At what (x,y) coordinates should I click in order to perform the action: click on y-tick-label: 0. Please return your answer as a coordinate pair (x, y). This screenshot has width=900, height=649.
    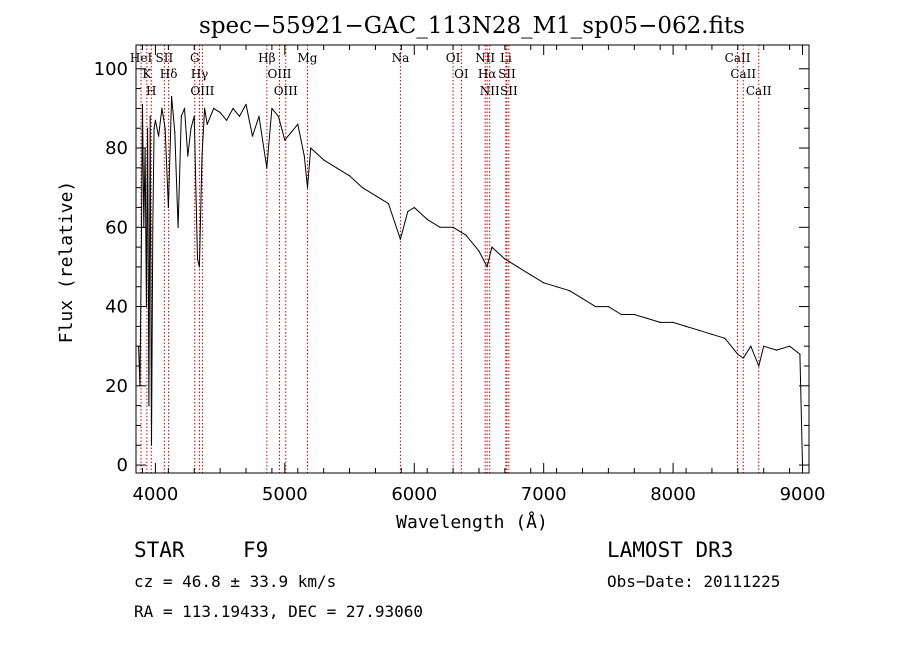
    Looking at the image, I should click on (122, 465).